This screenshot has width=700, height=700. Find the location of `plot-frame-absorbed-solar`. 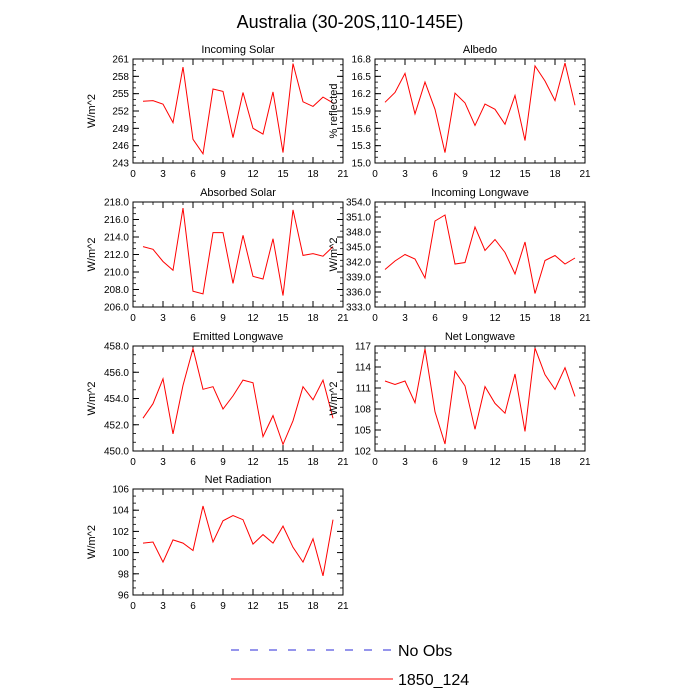

plot-frame-absorbed-solar is located at coordinates (238, 254).